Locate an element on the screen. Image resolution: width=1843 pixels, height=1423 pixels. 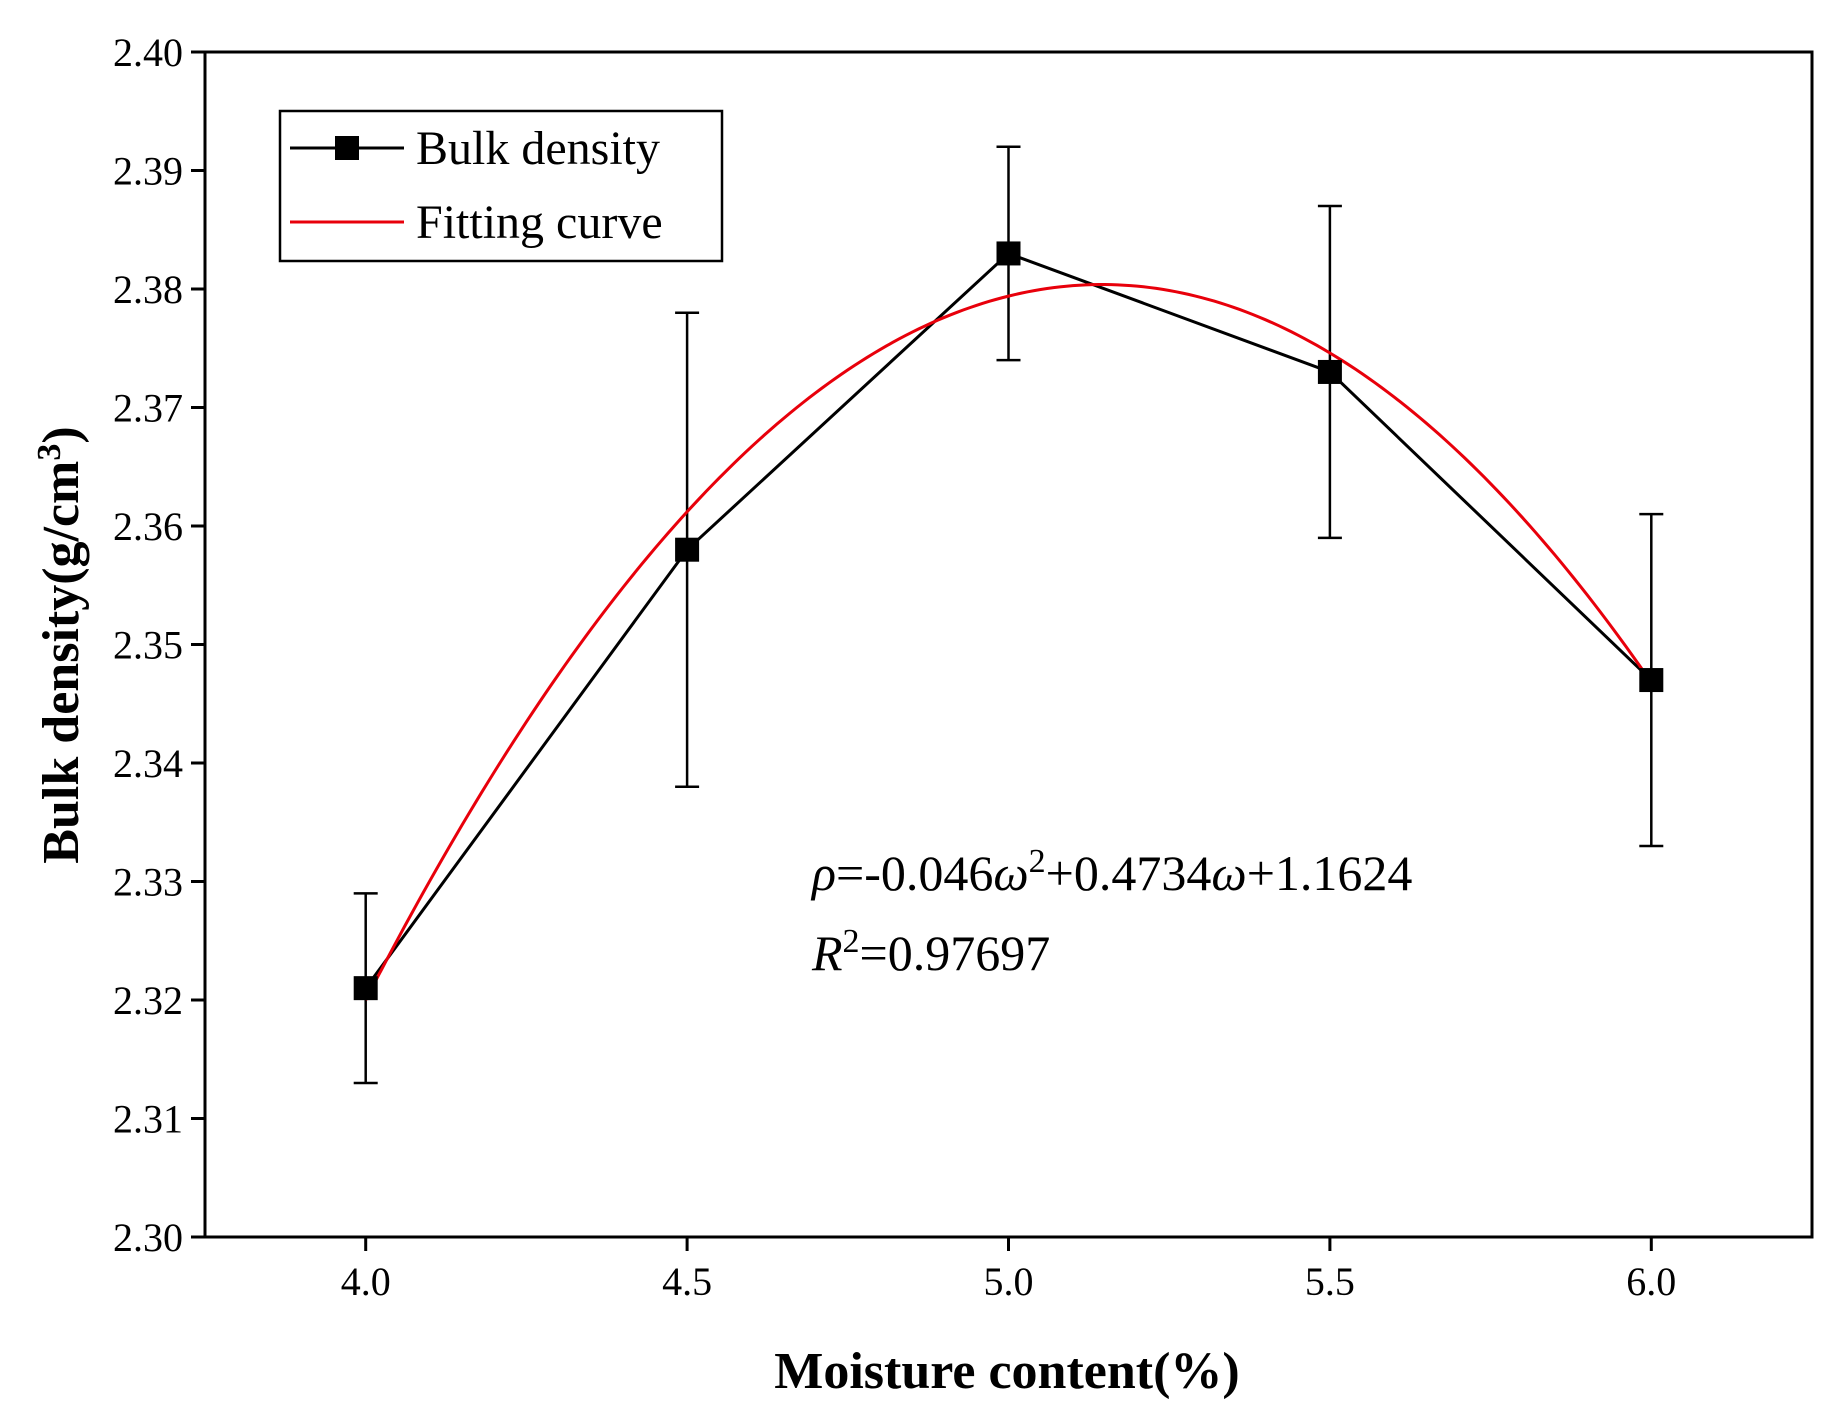
legend-label-fitting-curve: Fitting curve is located at coordinates (539, 222).